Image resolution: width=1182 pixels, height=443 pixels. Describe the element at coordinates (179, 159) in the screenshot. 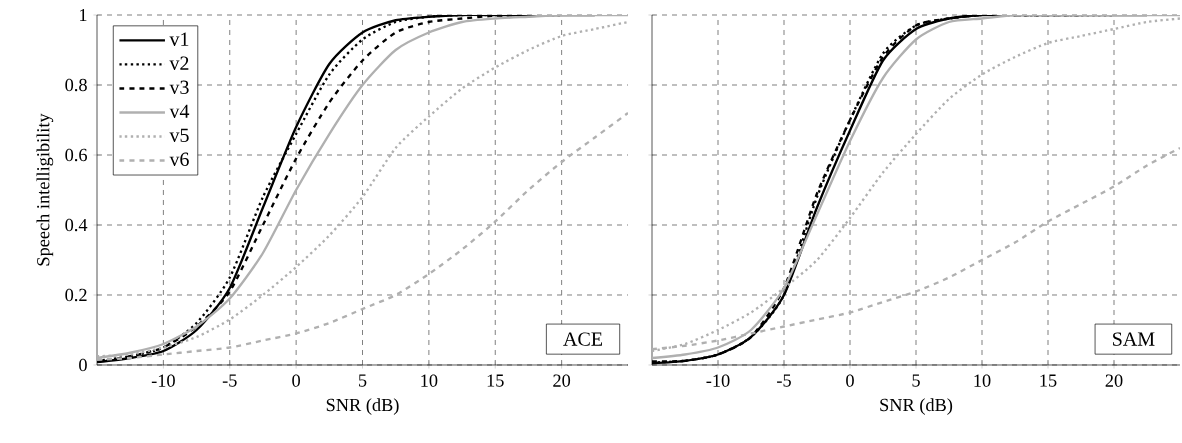

I see `legend-label: v6` at that location.